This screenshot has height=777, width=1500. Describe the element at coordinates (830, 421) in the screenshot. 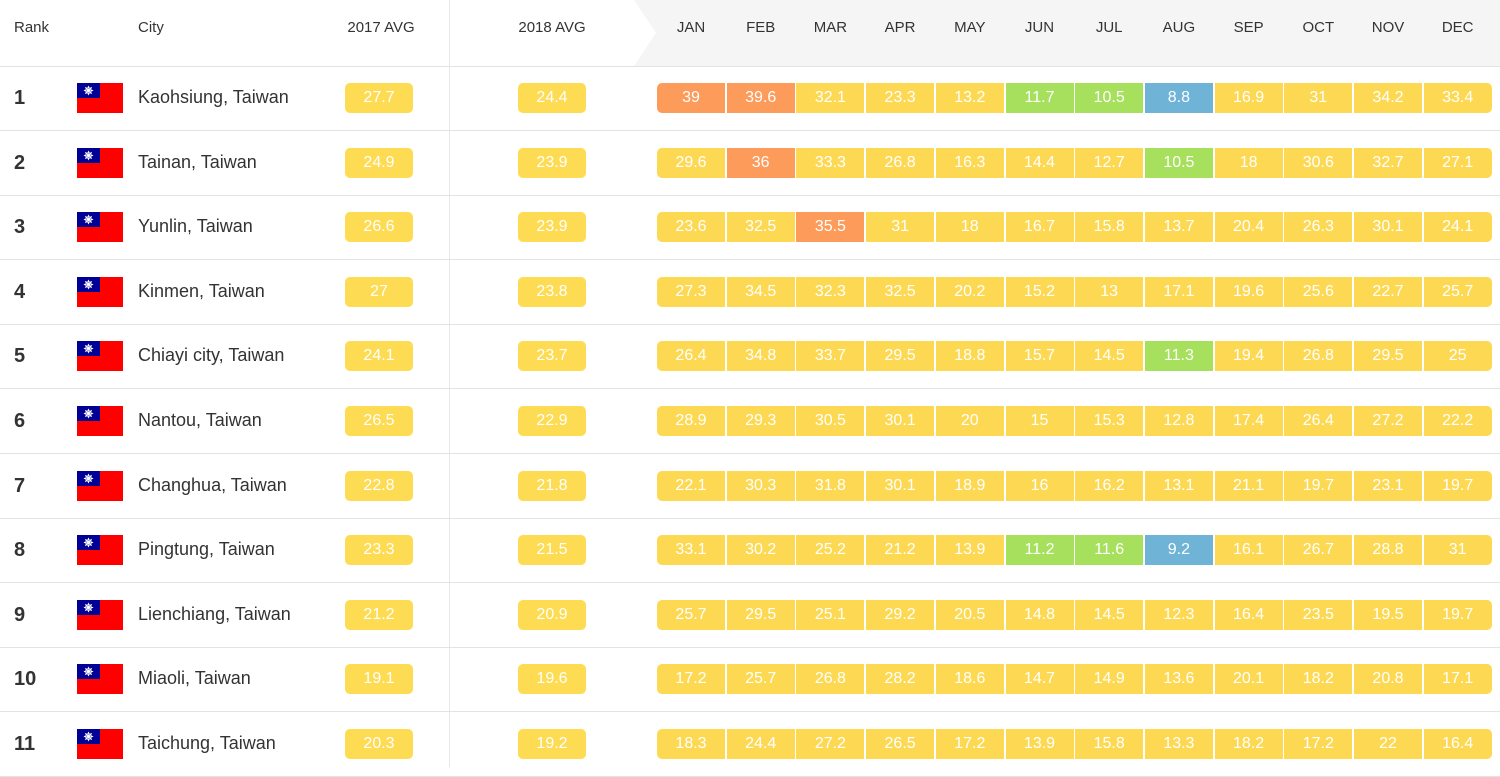

I see `month-cell-mar: 30.5` at that location.